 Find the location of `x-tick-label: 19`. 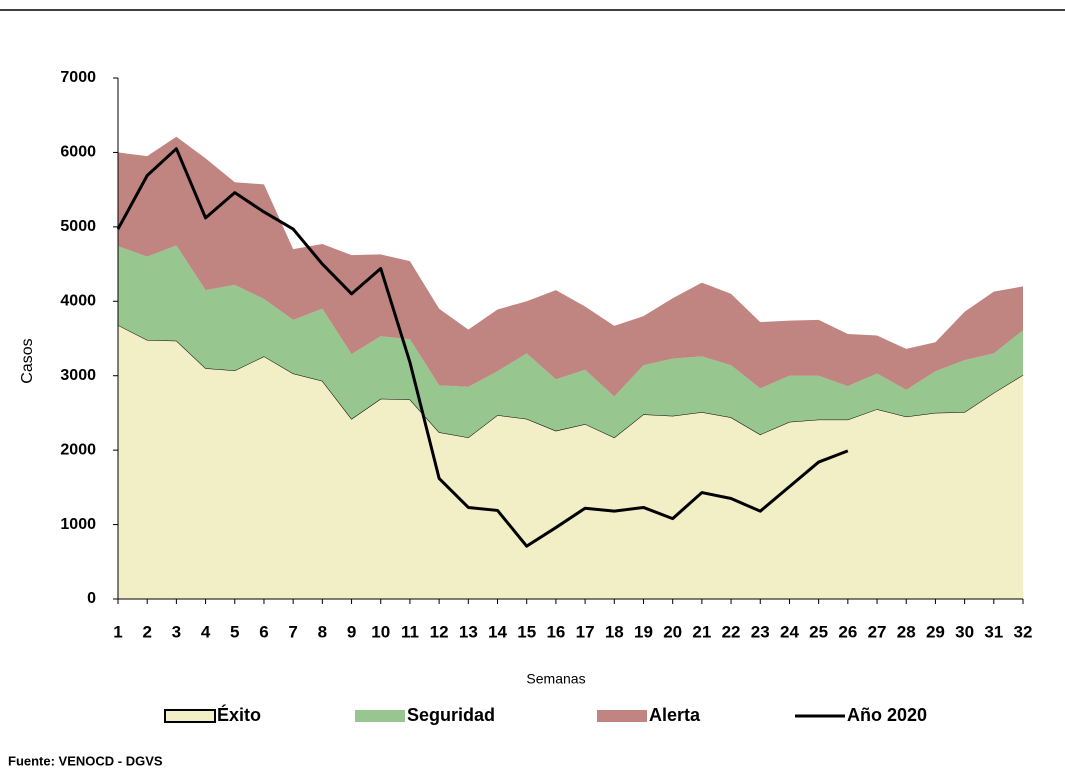

x-tick-label: 19 is located at coordinates (643, 631).